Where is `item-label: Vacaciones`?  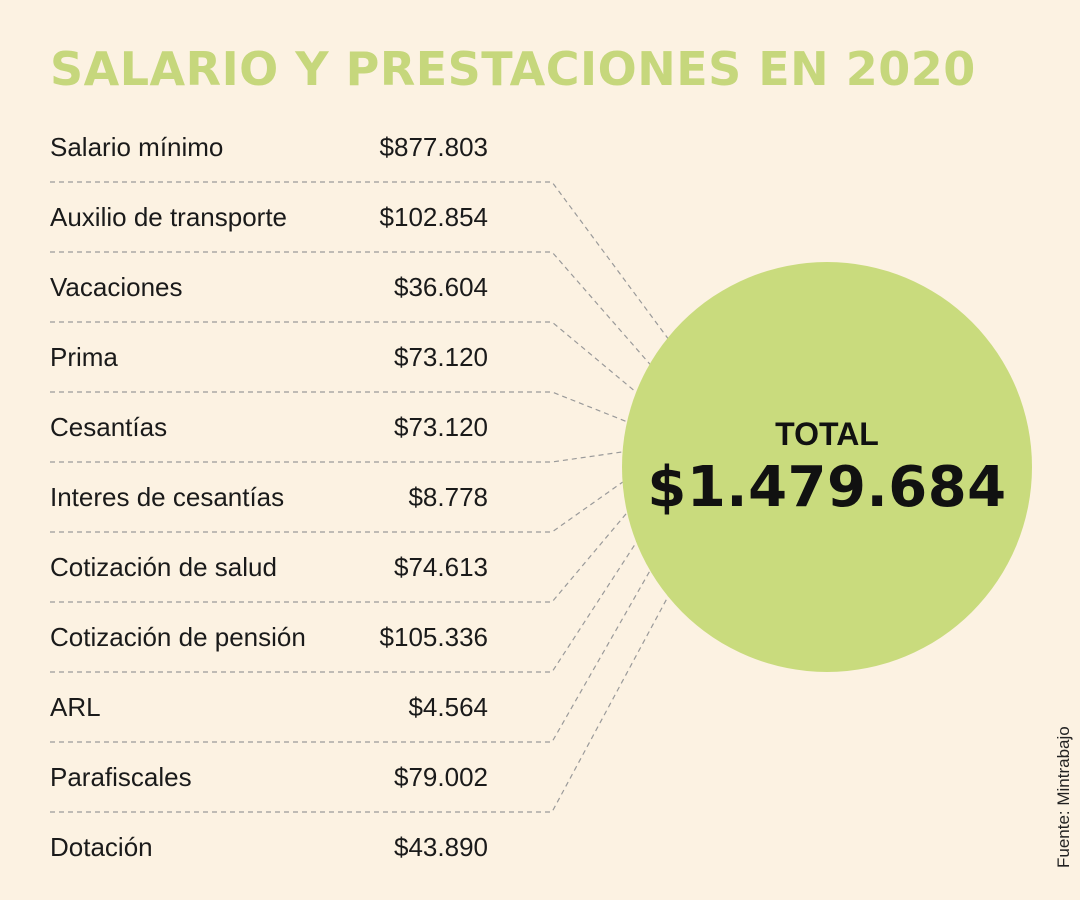
item-label: Vacaciones is located at coordinates (116, 287).